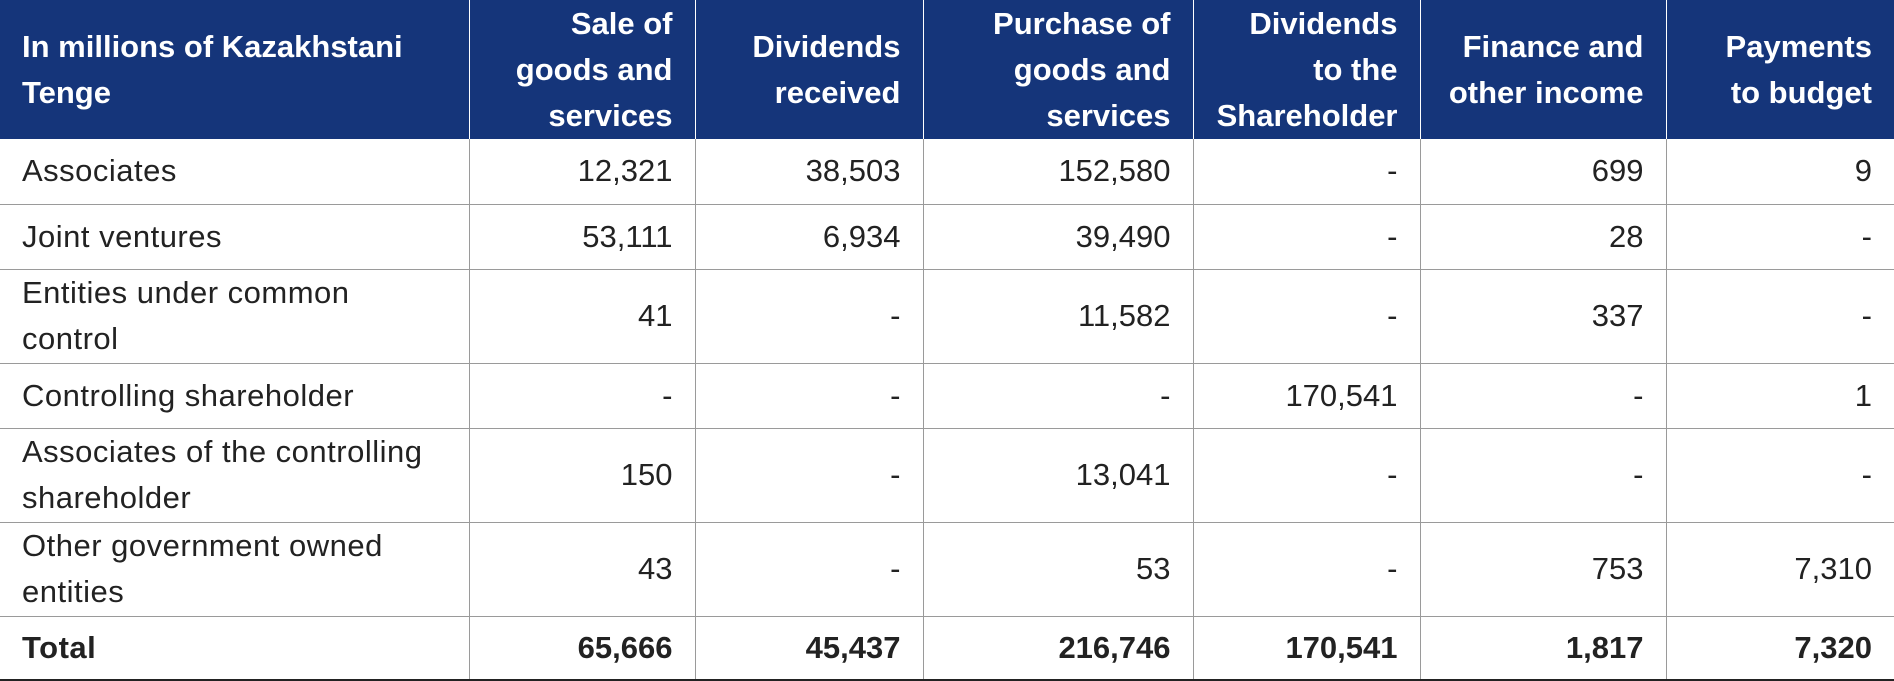  What do you see at coordinates (1543, 569) in the screenshot?
I see `cell-finance-income: 753` at bounding box center [1543, 569].